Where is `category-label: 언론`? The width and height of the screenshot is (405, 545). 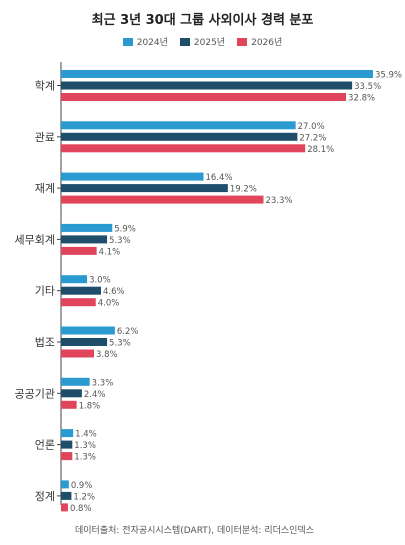 category-label: 언론 is located at coordinates (45, 445).